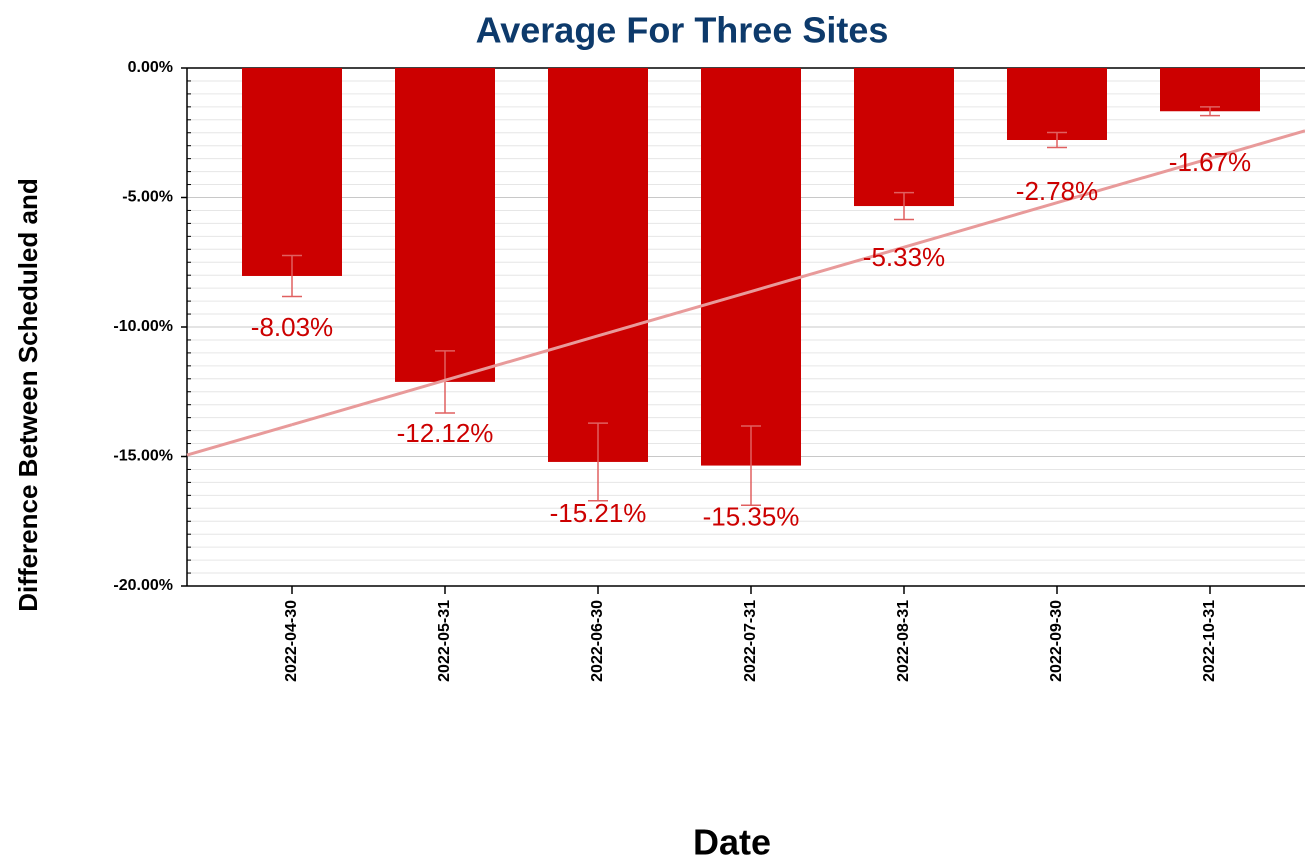 This screenshot has width=1305, height=865. I want to click on chart-title: Average For Three Sites, so click(682, 30).